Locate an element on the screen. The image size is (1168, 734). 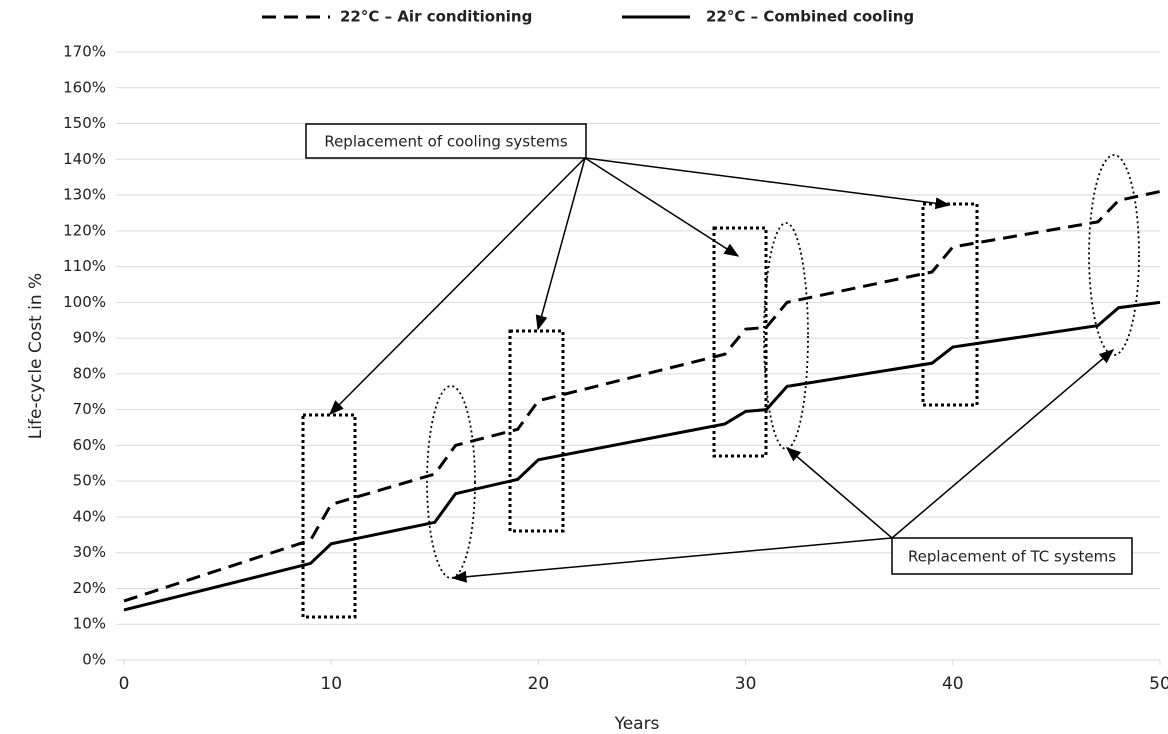
x-tick-label: 30 is located at coordinates (746, 684).